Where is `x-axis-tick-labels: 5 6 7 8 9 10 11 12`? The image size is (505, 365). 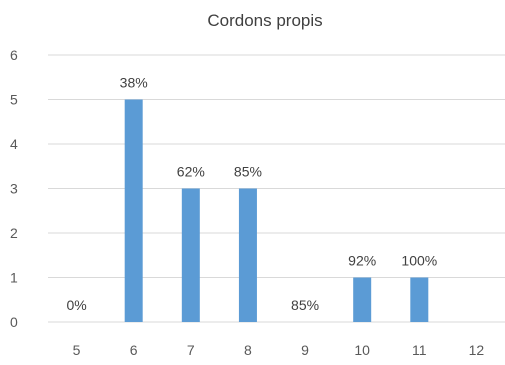
x-axis-tick-labels: 5 6 7 8 9 10 11 12 is located at coordinates (279, 350).